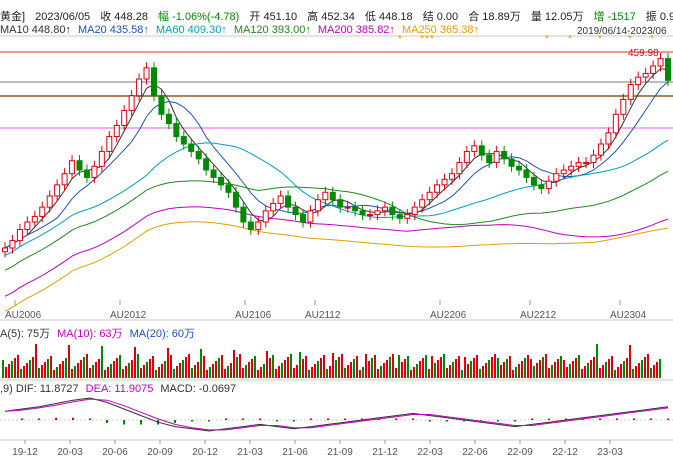 This screenshot has height=471, width=673. I want to click on x-tick-label-bottom: 20-06, so click(115, 452).